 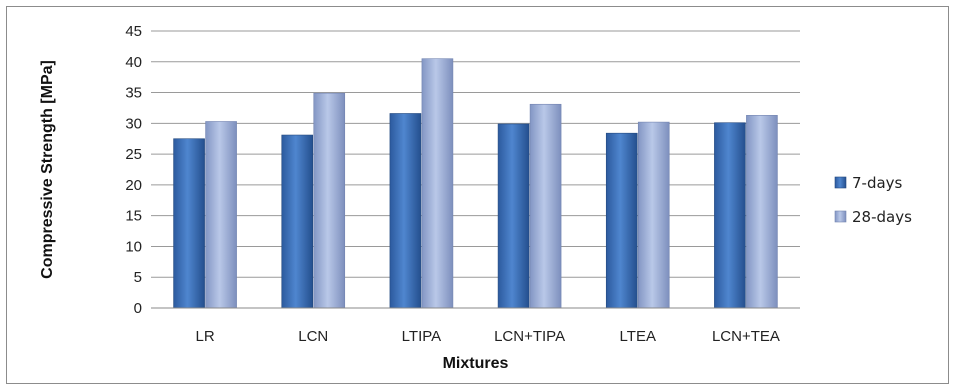 I want to click on bar-7-days-ltipa, so click(x=405, y=211).